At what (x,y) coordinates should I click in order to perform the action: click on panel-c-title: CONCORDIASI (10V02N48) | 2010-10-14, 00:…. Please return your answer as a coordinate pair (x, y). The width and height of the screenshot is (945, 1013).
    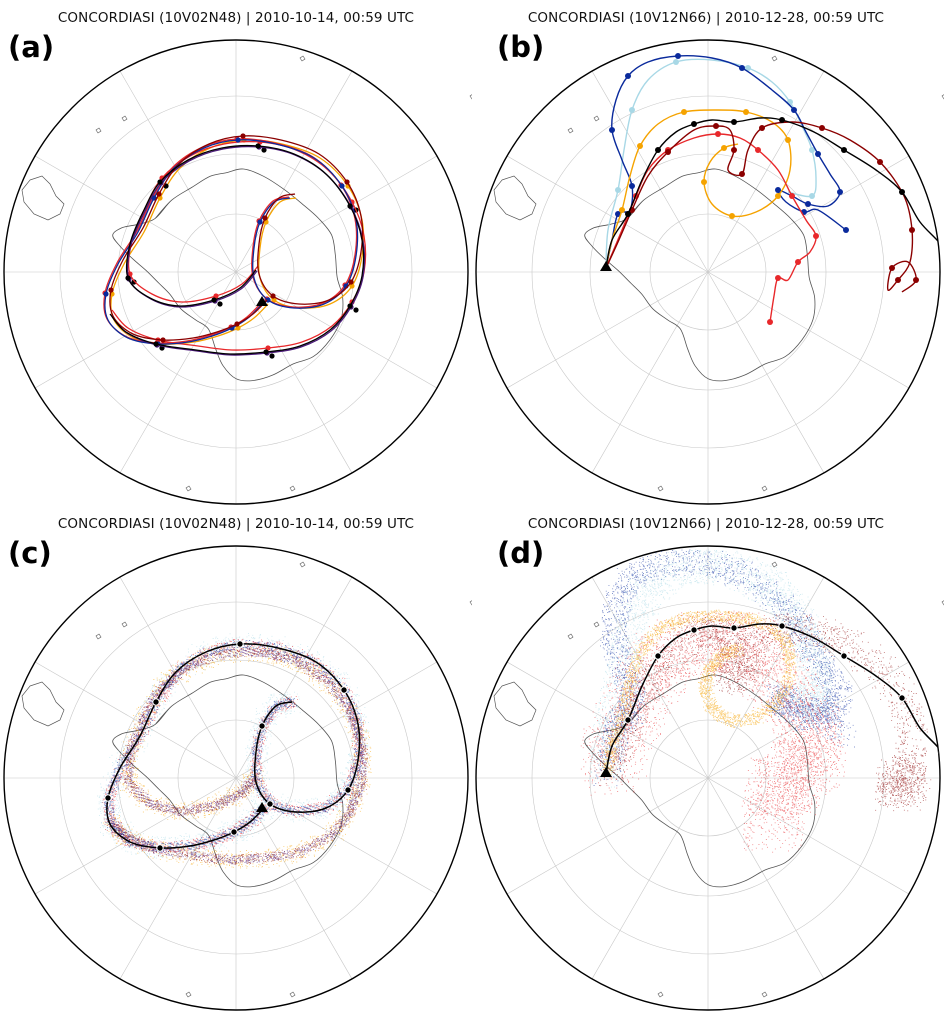
    Looking at the image, I should click on (236, 524).